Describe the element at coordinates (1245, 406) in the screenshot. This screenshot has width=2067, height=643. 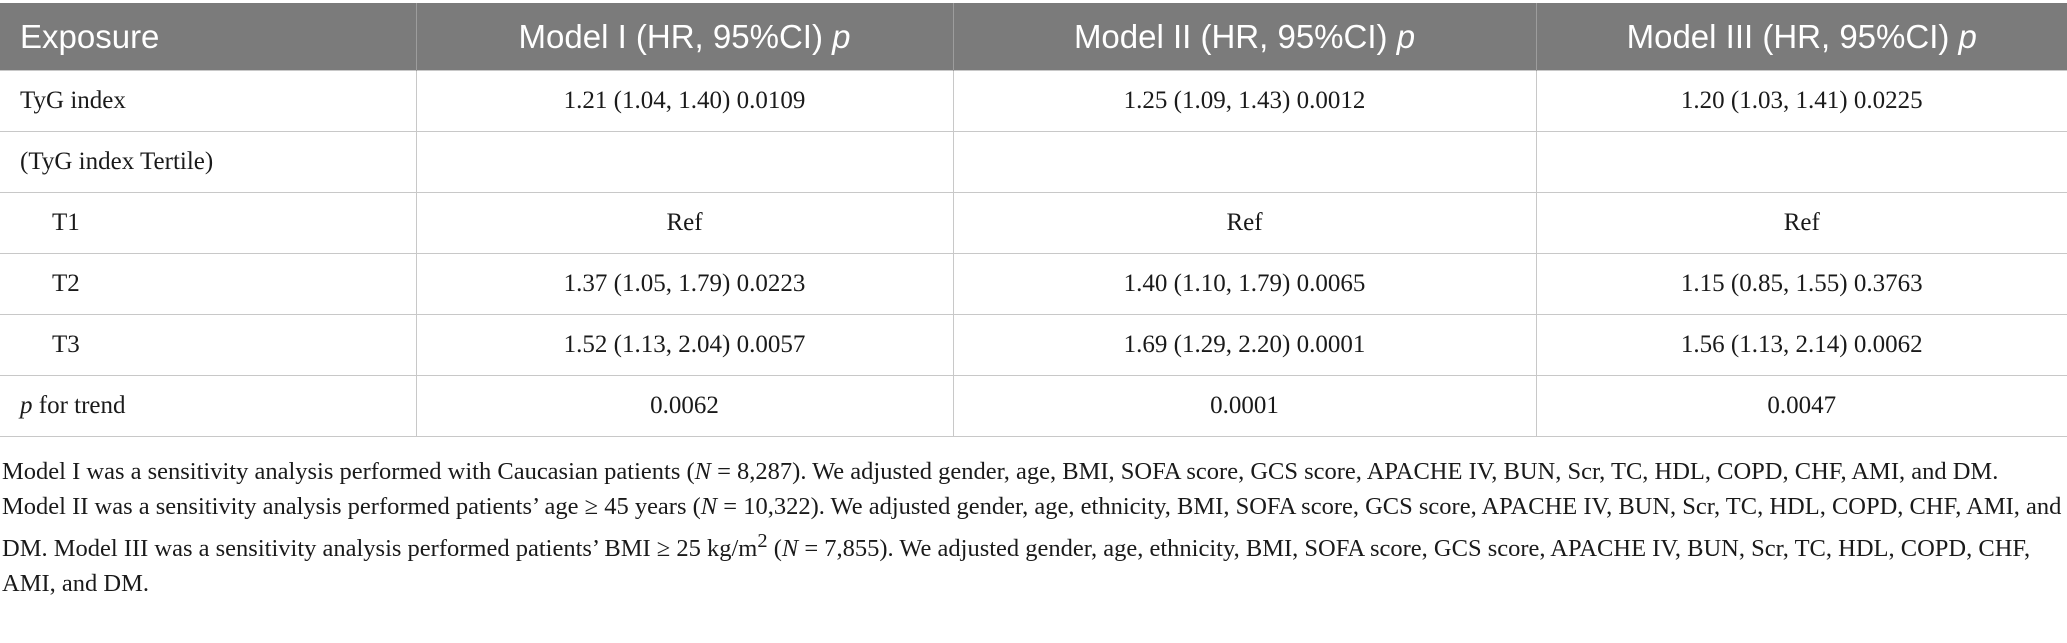
I see `table-cell: 0.0001` at that location.